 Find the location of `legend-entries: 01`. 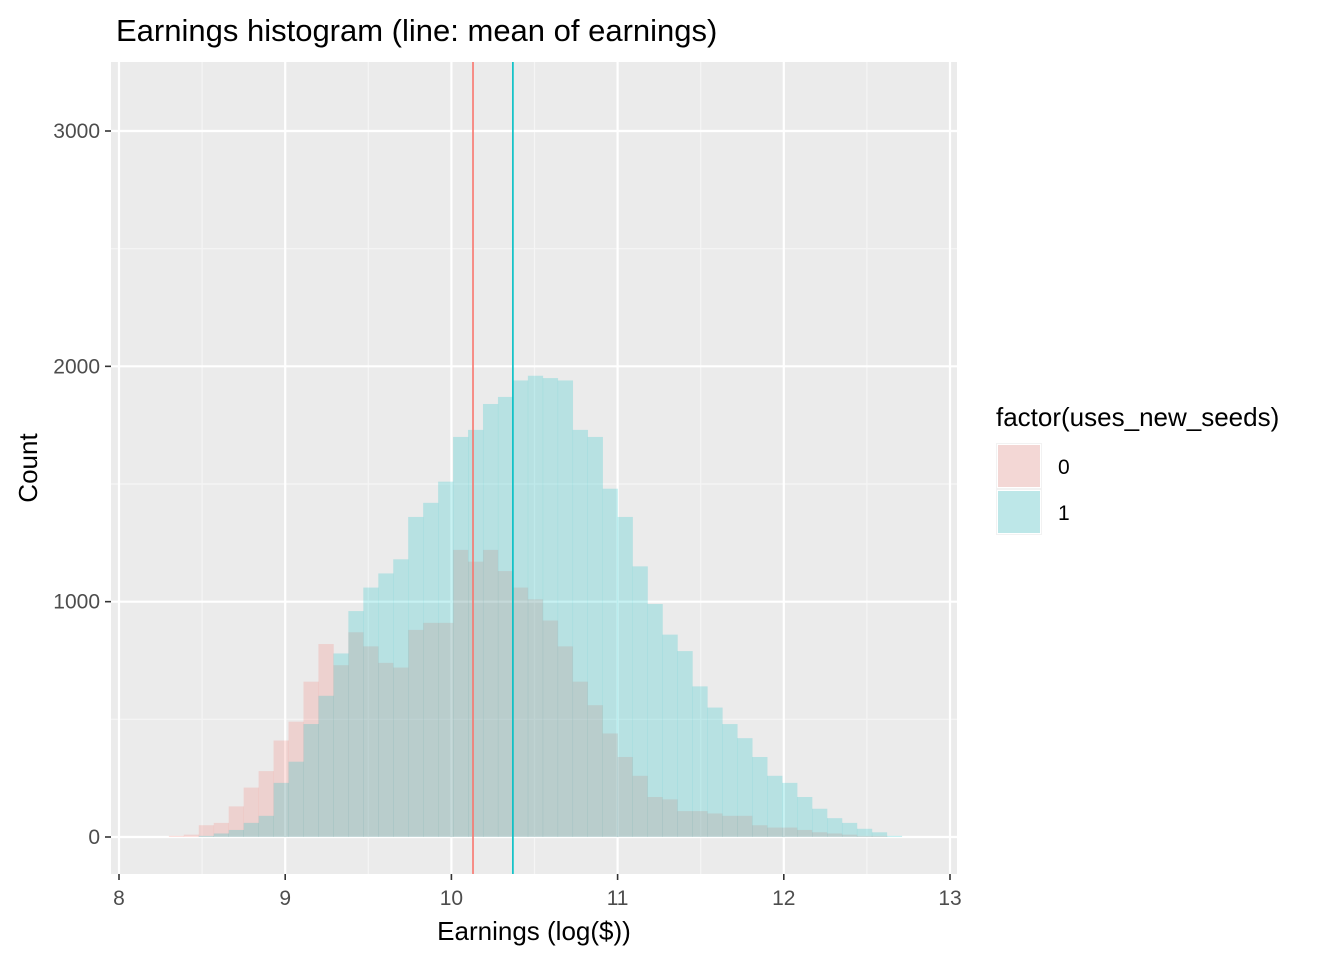

legend-entries: 01 is located at coordinates (1033, 489).